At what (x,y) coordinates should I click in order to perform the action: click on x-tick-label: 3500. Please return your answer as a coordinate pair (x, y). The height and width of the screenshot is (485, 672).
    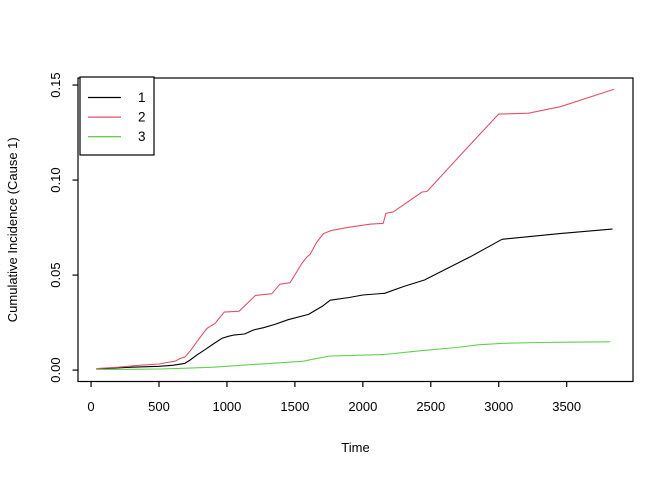
    Looking at the image, I should click on (566, 406).